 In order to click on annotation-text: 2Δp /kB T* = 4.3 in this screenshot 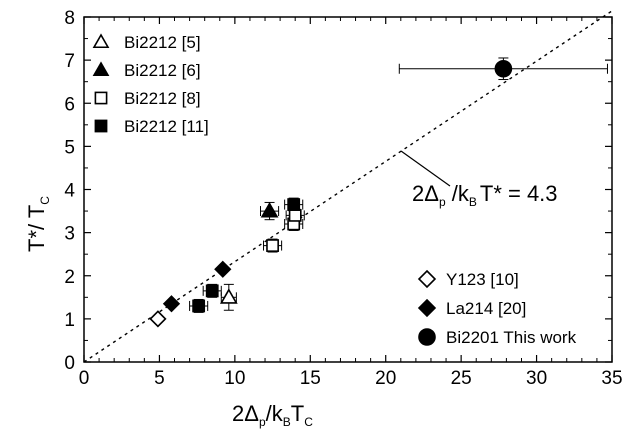, I will do `click(485, 195)`.